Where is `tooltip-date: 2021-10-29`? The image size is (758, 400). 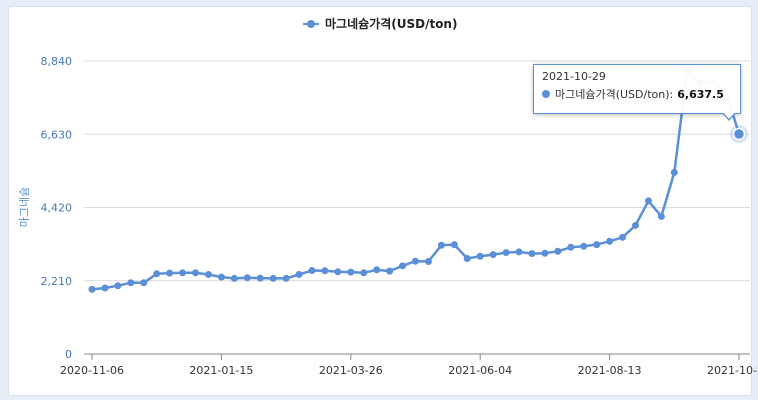
tooltip-date: 2021-10-29 is located at coordinates (574, 76).